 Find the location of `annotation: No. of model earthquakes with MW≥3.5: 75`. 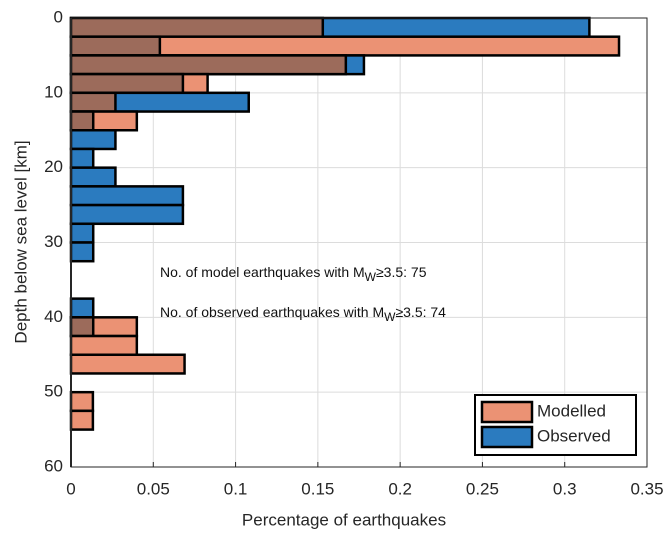

annotation: No. of model earthquakes with MW≥3.5: 75 is located at coordinates (293, 274).